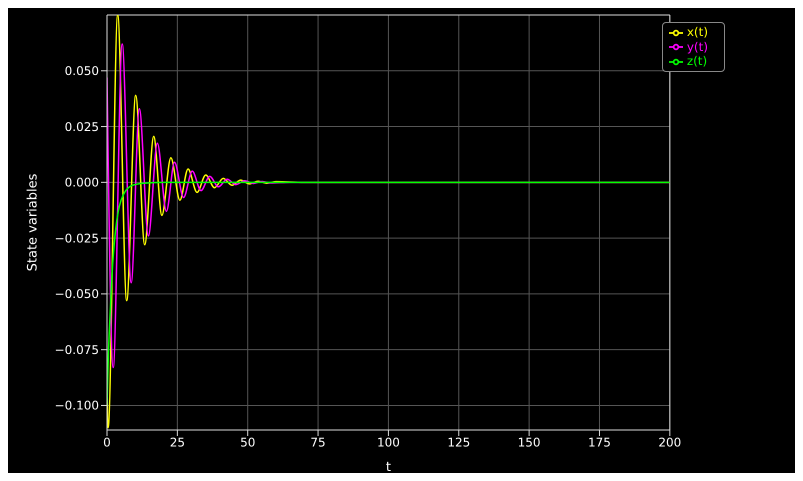  I want to click on y-tick-label: −0.050, so click(76, 294).